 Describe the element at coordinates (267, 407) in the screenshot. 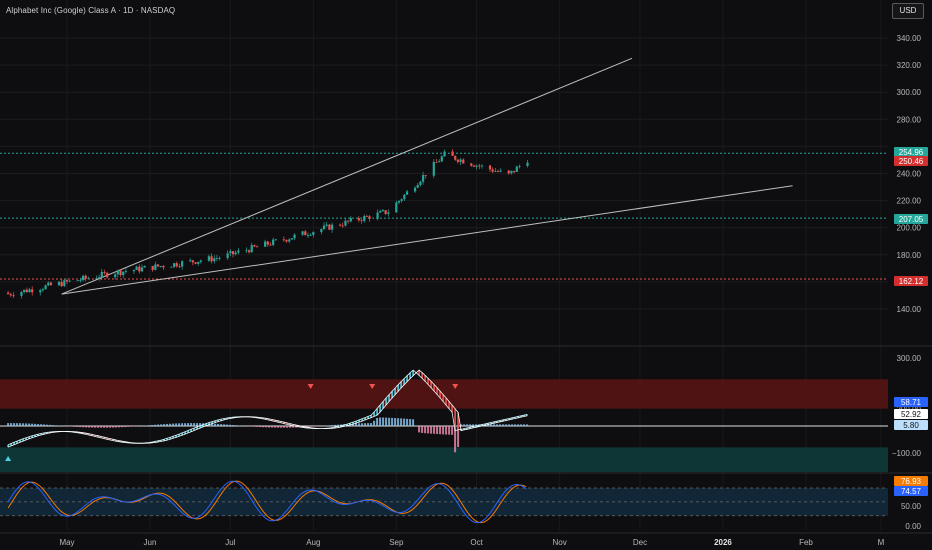

I see `wave-line-fast` at that location.